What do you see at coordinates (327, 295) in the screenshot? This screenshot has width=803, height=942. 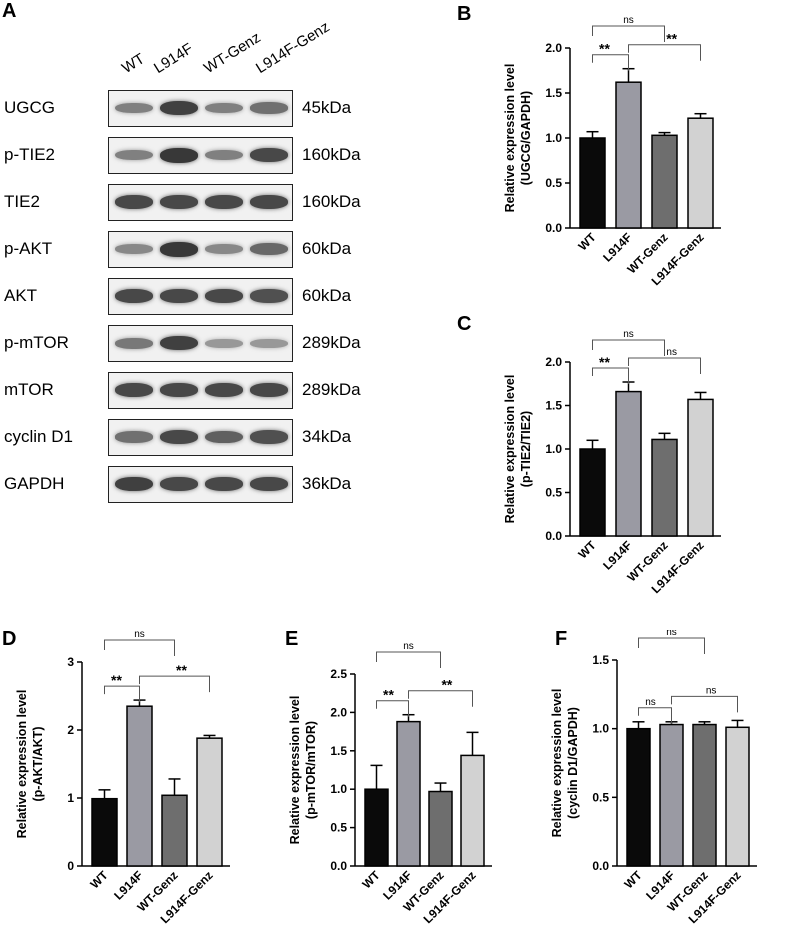 I see `molecular-weight-label: 60kDa` at bounding box center [327, 295].